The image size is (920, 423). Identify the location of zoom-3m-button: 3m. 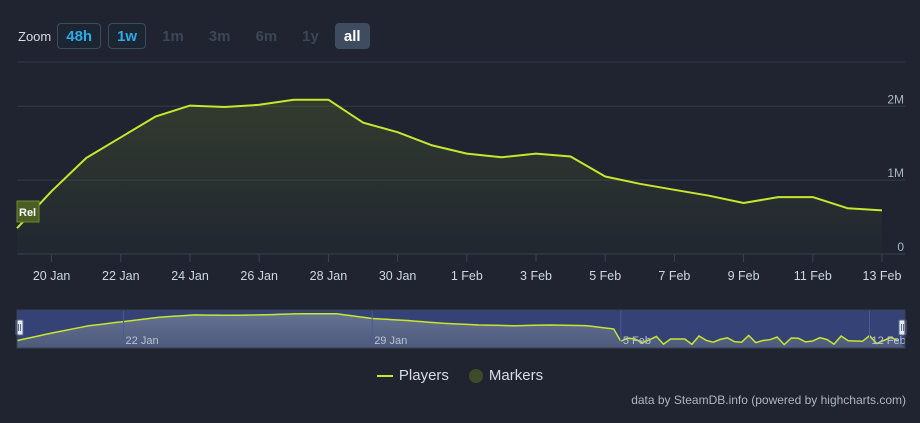
(219, 36).